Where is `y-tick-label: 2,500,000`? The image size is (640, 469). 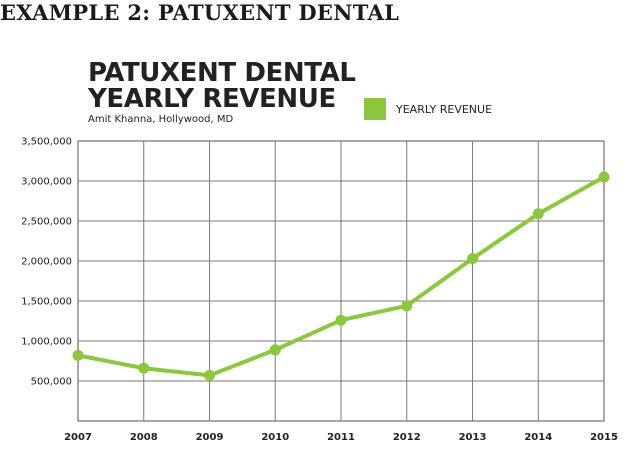
y-tick-label: 2,500,000 is located at coordinates (46, 222).